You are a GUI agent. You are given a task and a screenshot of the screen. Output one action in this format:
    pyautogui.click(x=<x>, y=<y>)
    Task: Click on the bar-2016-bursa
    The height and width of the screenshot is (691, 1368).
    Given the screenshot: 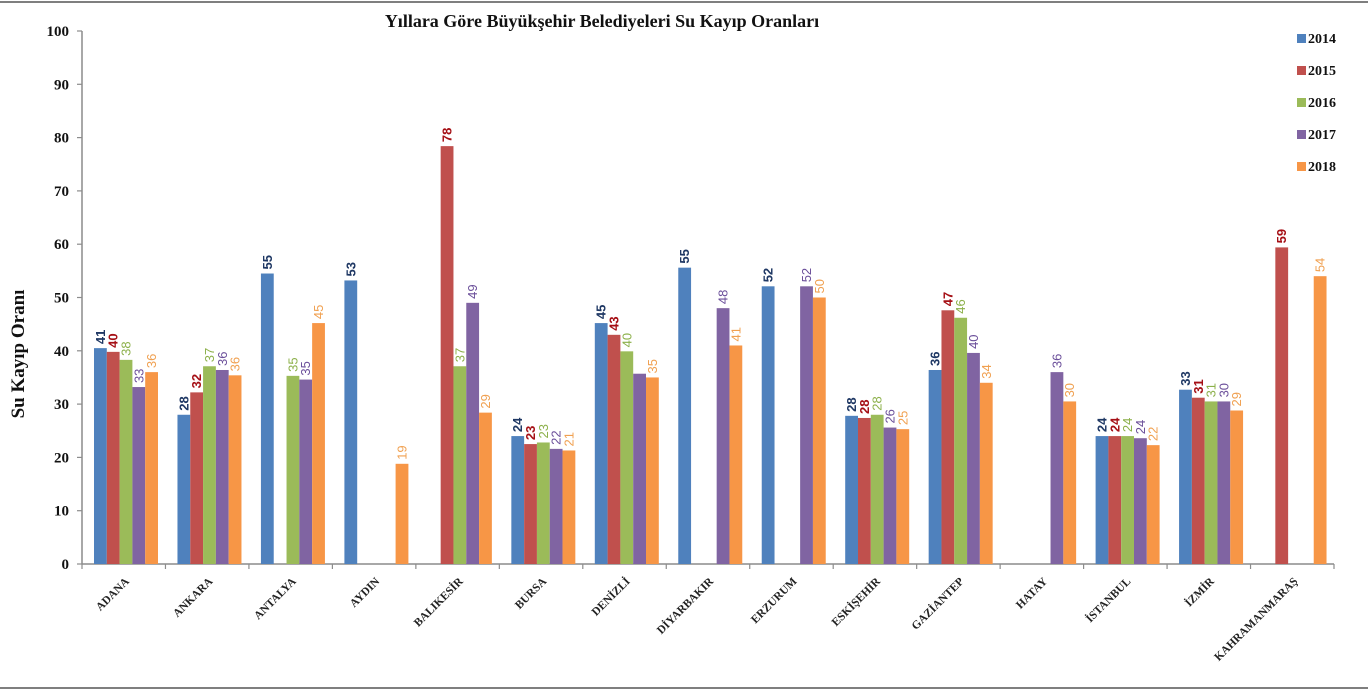 What is the action you would take?
    pyautogui.click(x=543, y=503)
    